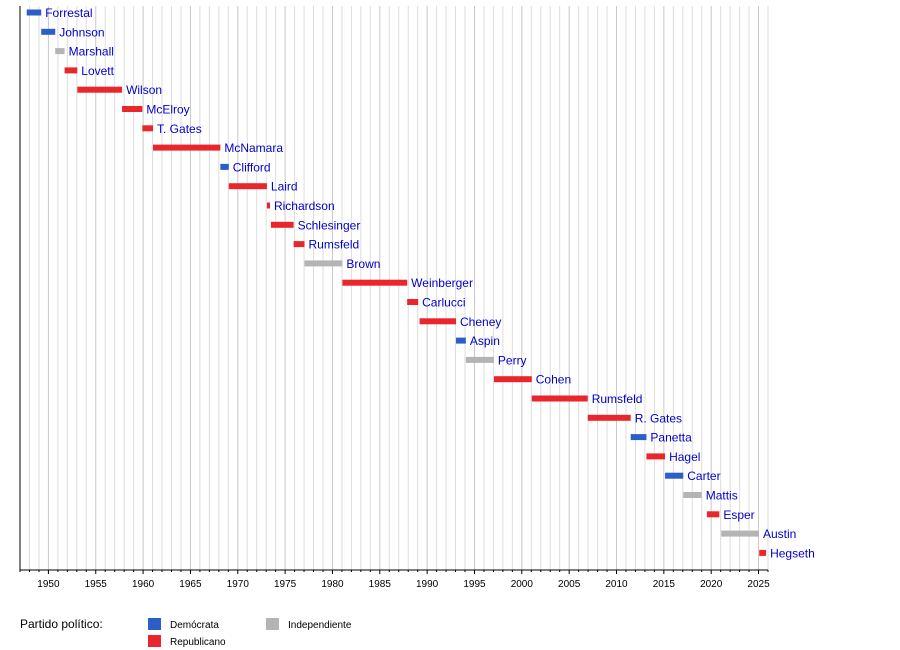  What do you see at coordinates (250, 633) in the screenshot?
I see `legend-items: Demócrata Republicano Independiente` at bounding box center [250, 633].